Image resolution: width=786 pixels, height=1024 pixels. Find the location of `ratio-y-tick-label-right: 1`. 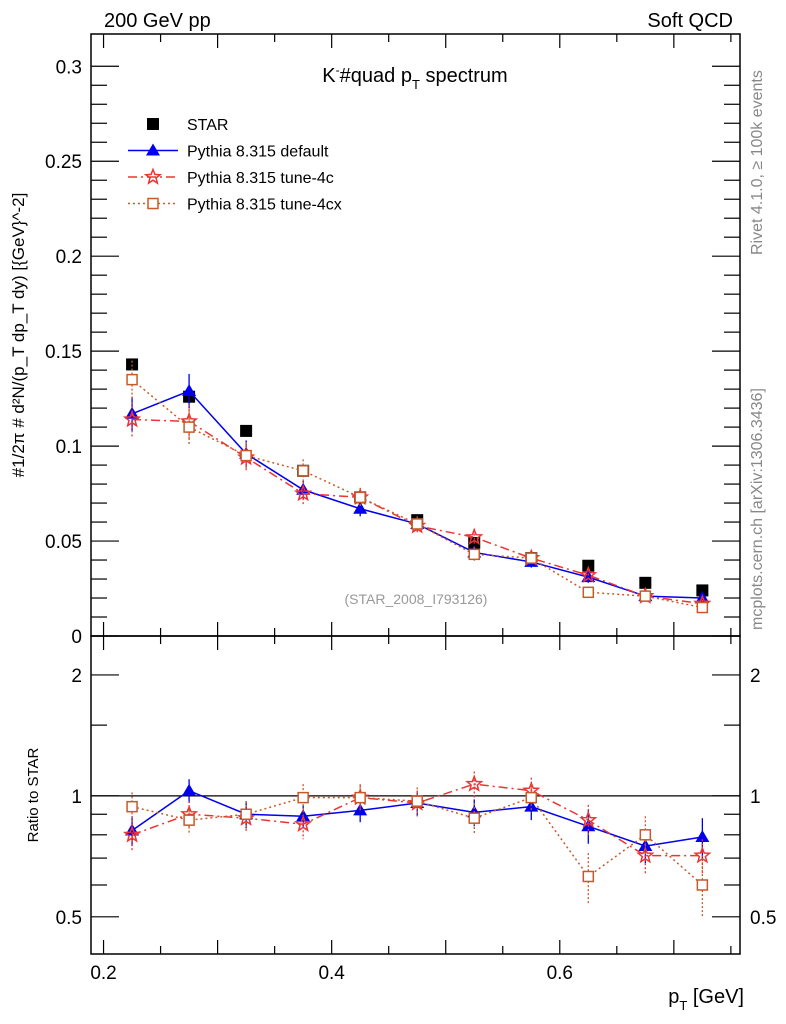

ratio-y-tick-label-right: 1 is located at coordinates (755, 797).